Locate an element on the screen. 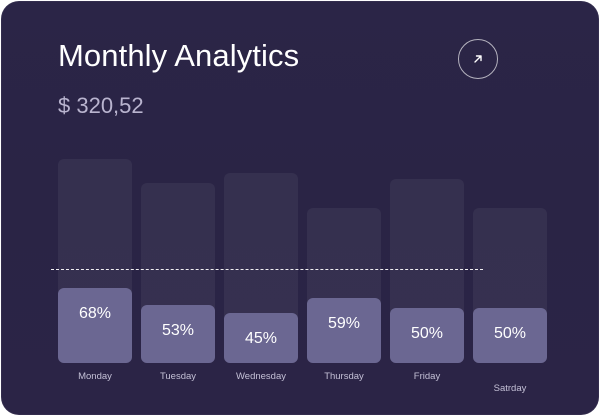 This screenshot has width=602, height=418. bar-value-label: 53% is located at coordinates (178, 330).